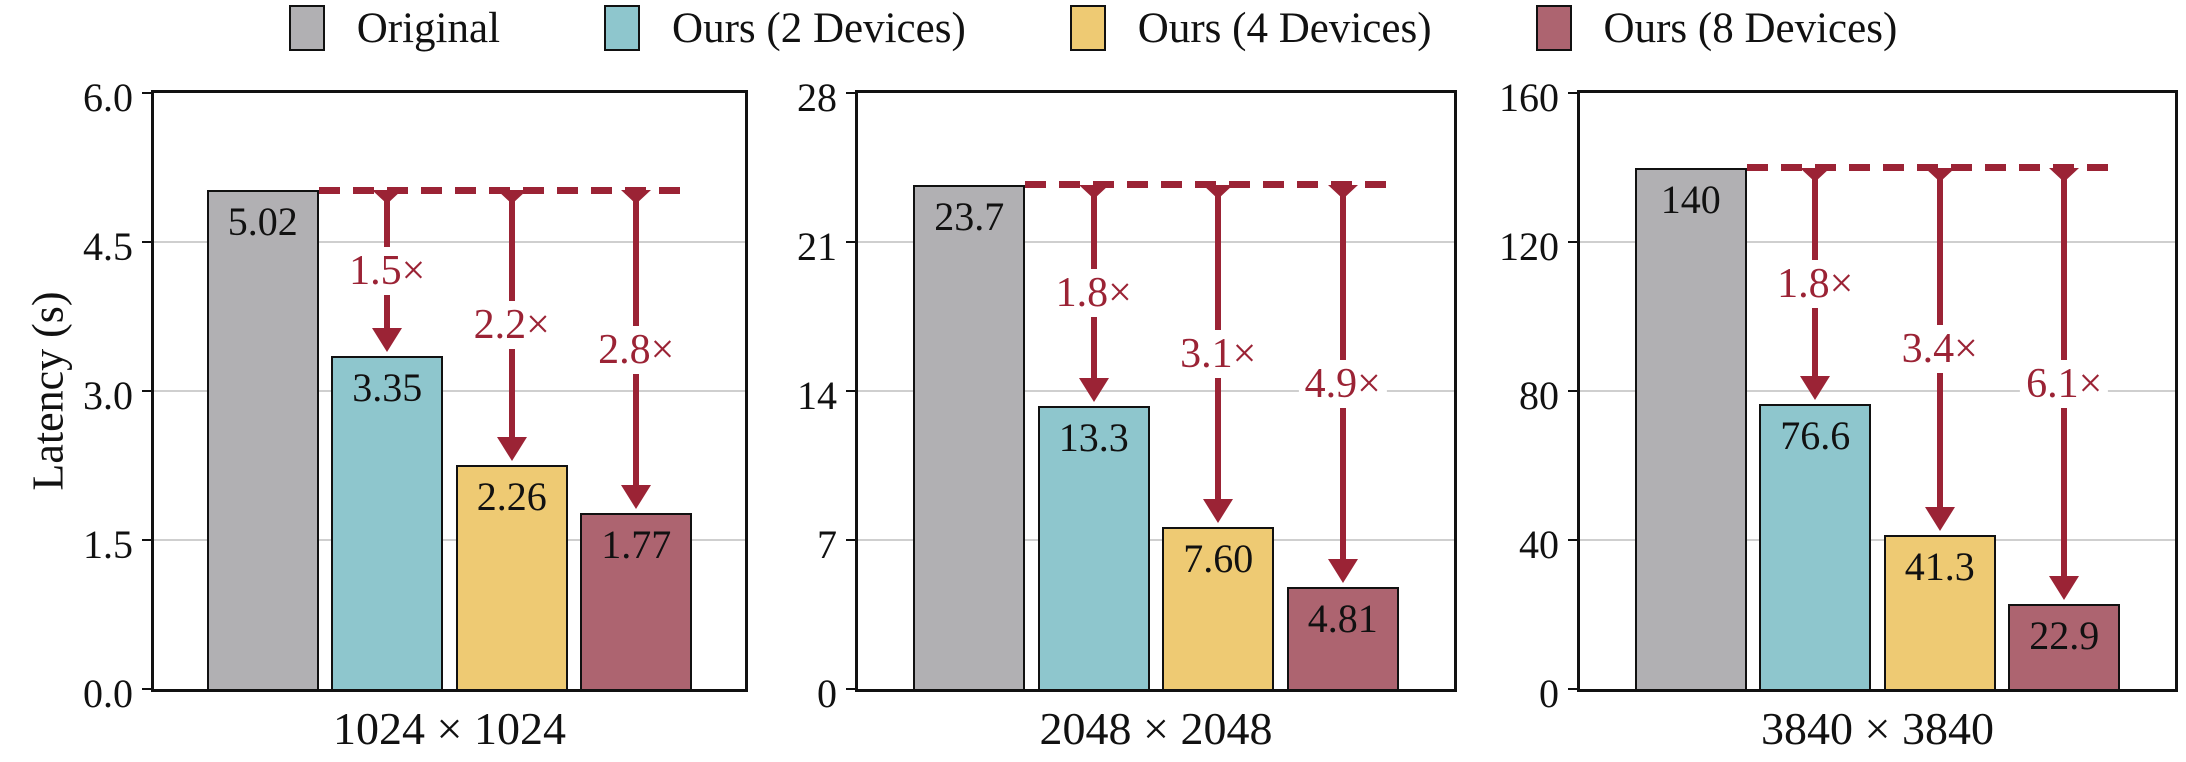 The image size is (2186, 762). What do you see at coordinates (827, 544) in the screenshot?
I see `y-tick-label: 7` at bounding box center [827, 544].